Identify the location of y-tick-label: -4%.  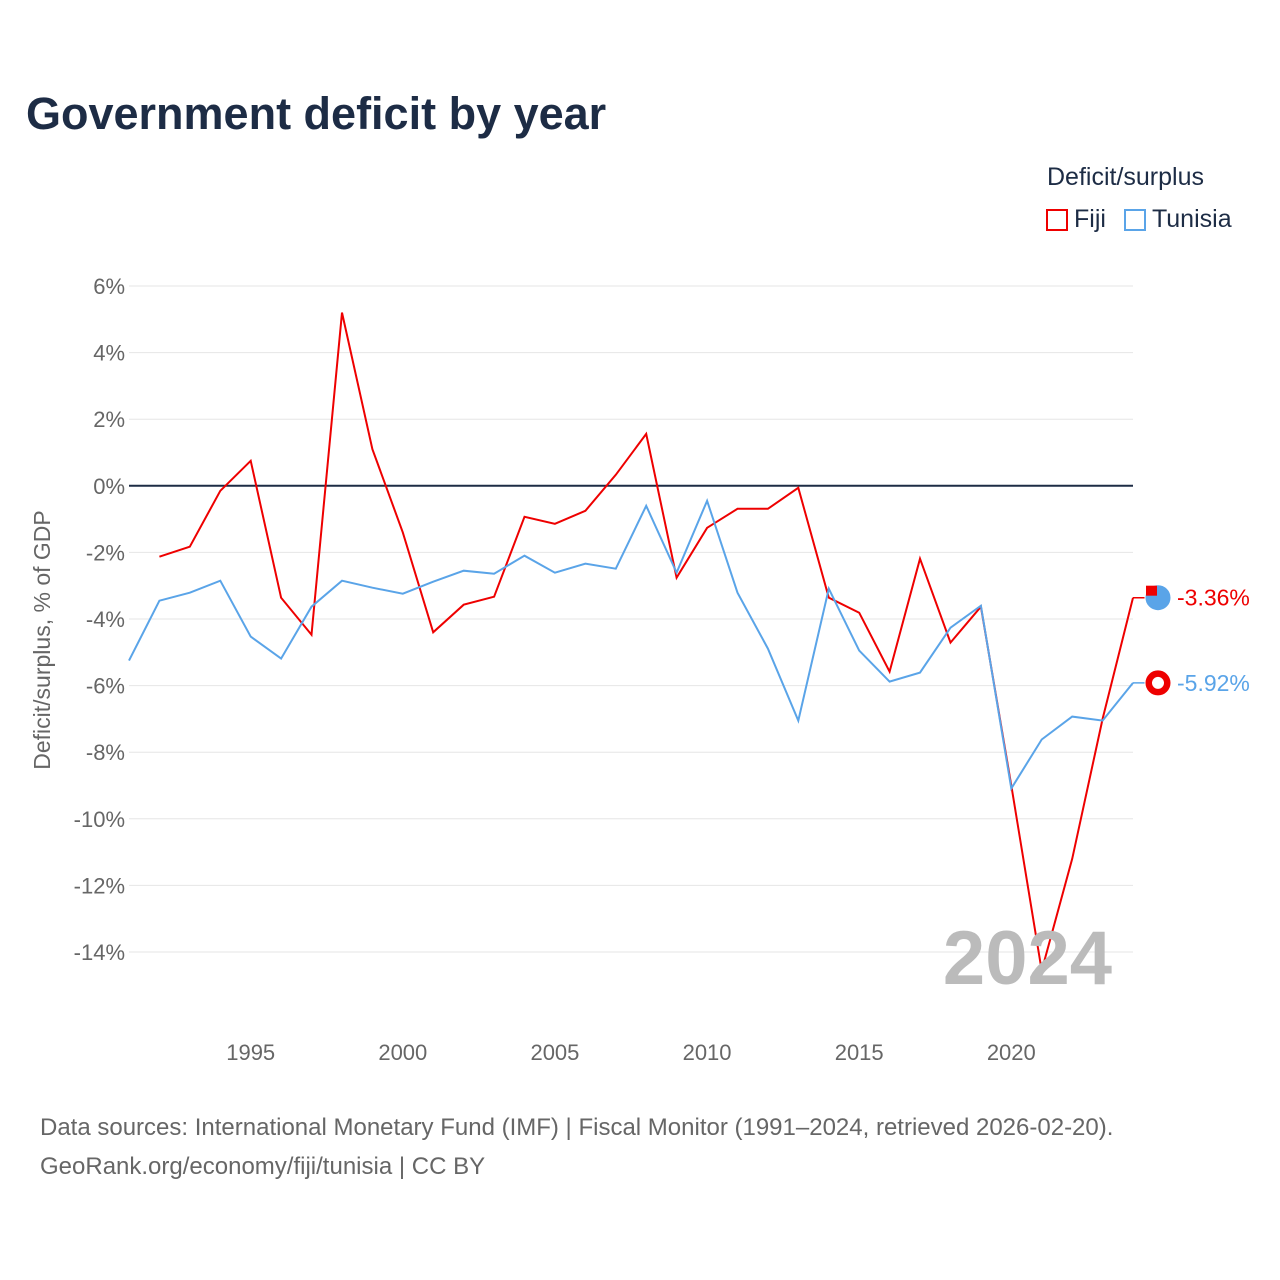
(105, 619).